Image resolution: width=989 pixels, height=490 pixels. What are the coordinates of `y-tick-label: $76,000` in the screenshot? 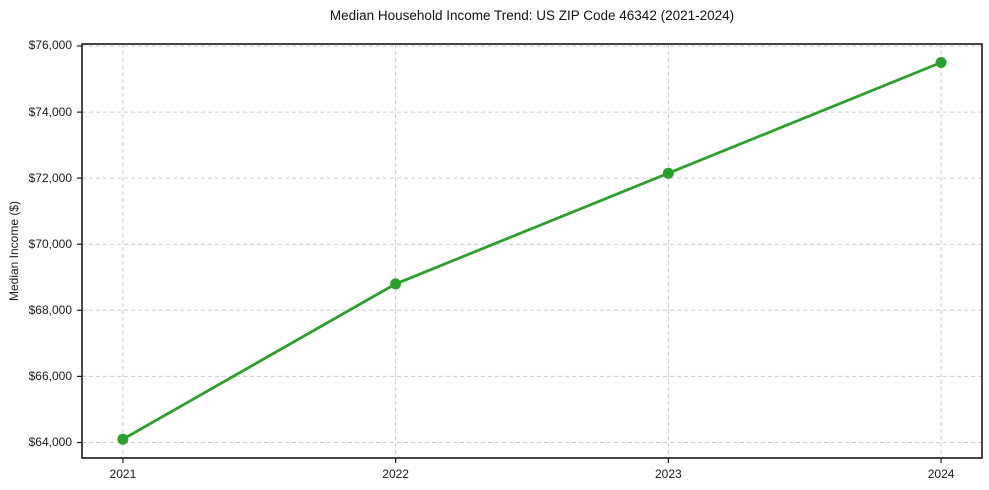 It's located at (50, 45).